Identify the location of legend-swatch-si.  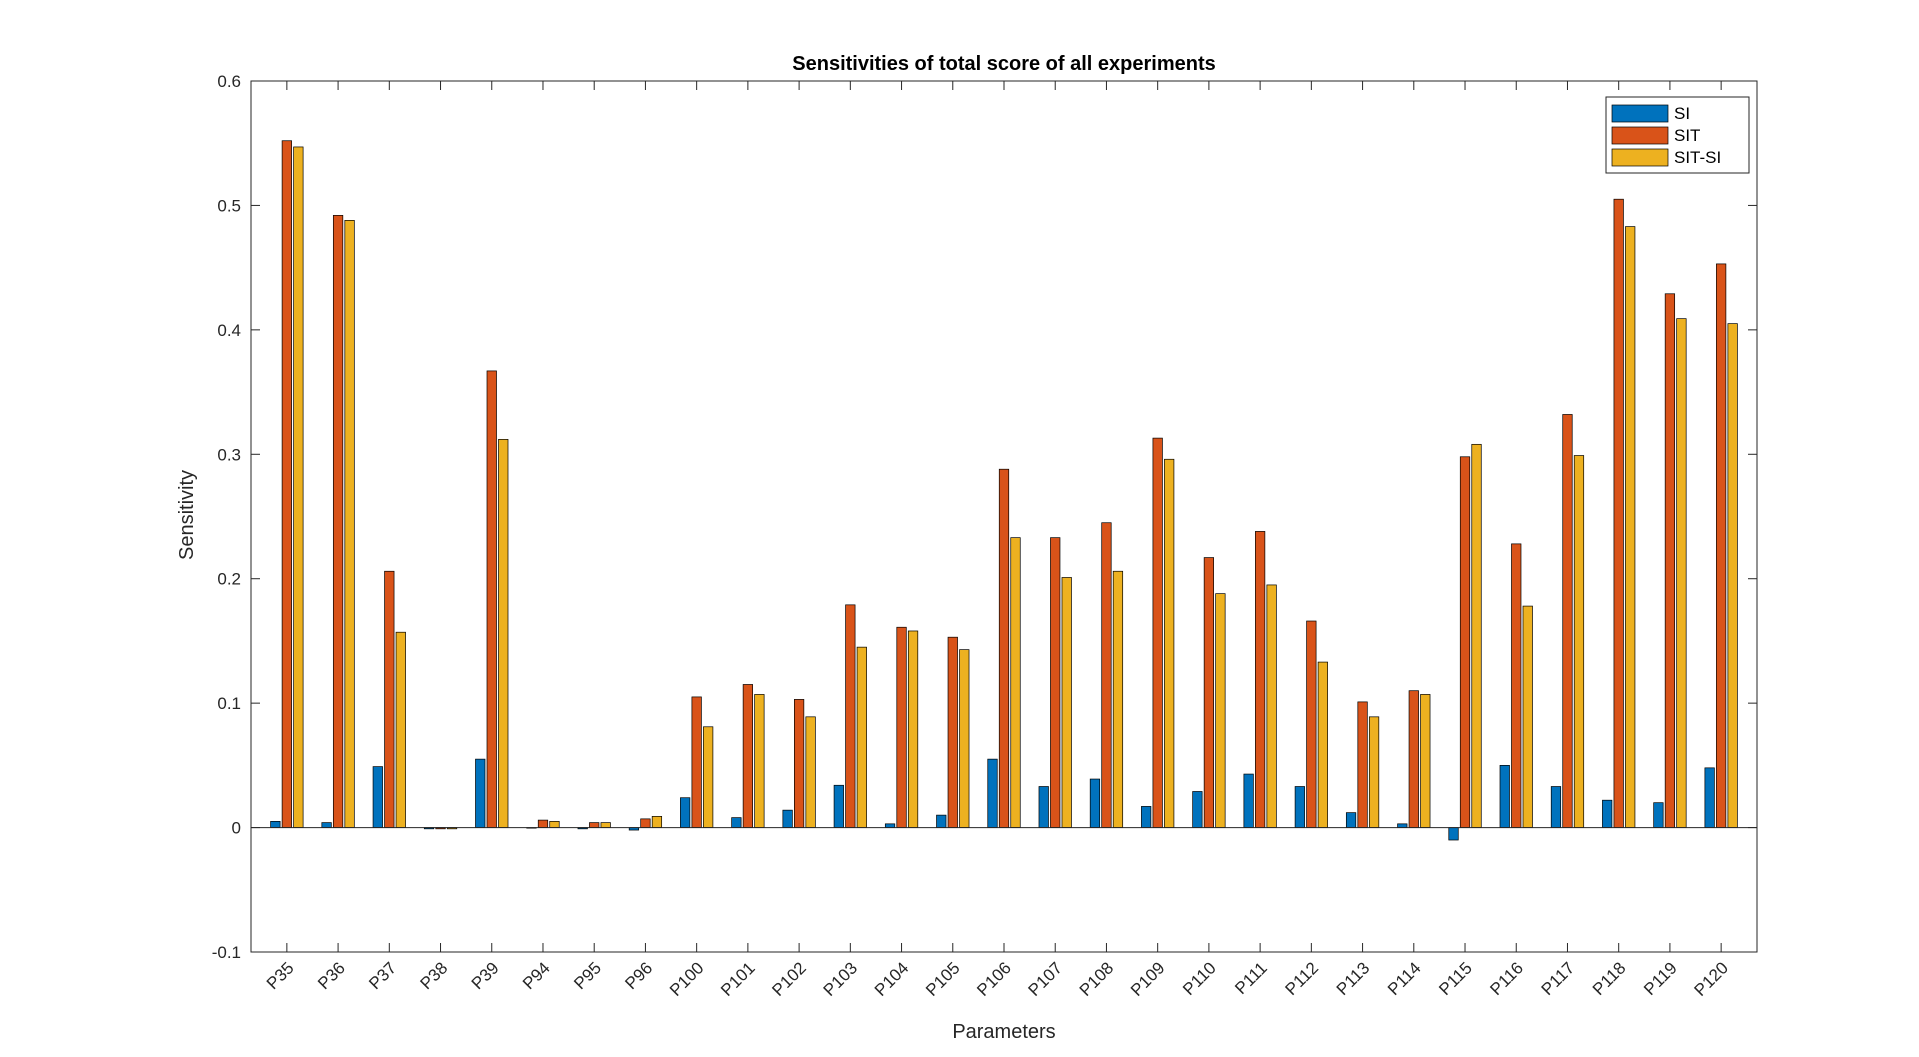
(1640, 113).